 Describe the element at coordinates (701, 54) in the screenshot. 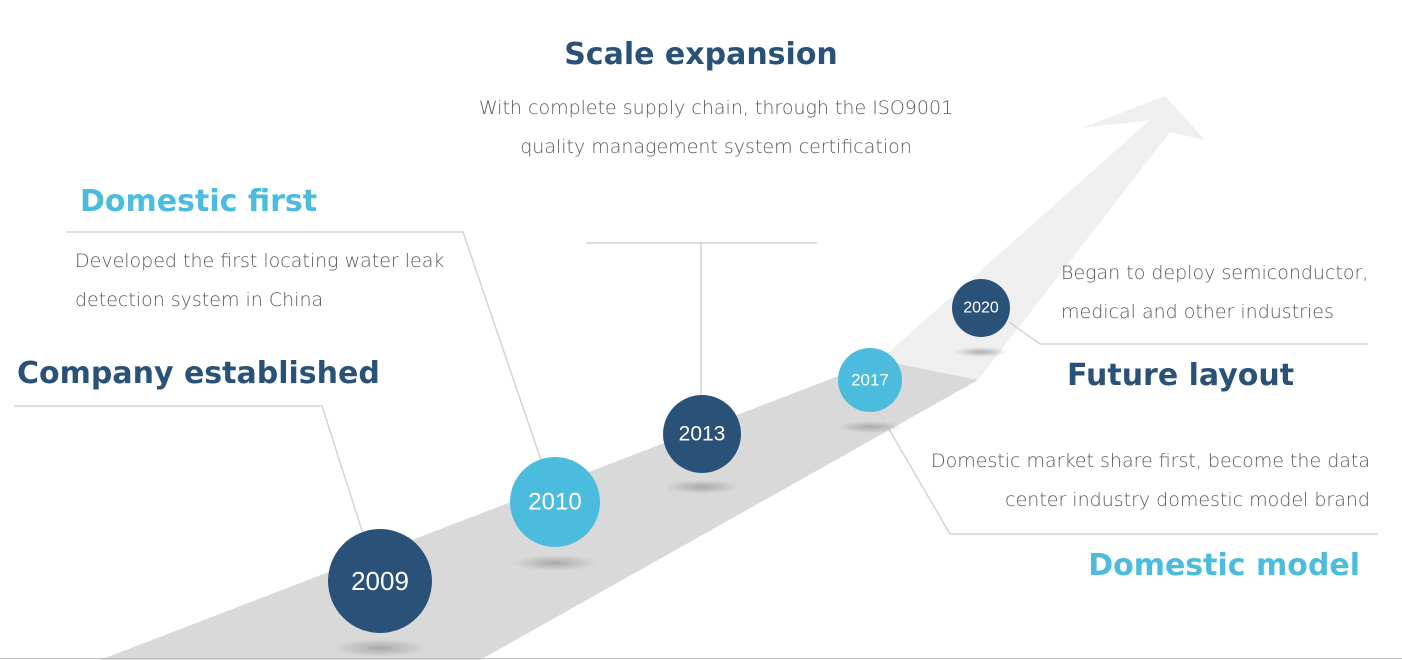

I see `milestone-title-2013: Scale expansion` at that location.